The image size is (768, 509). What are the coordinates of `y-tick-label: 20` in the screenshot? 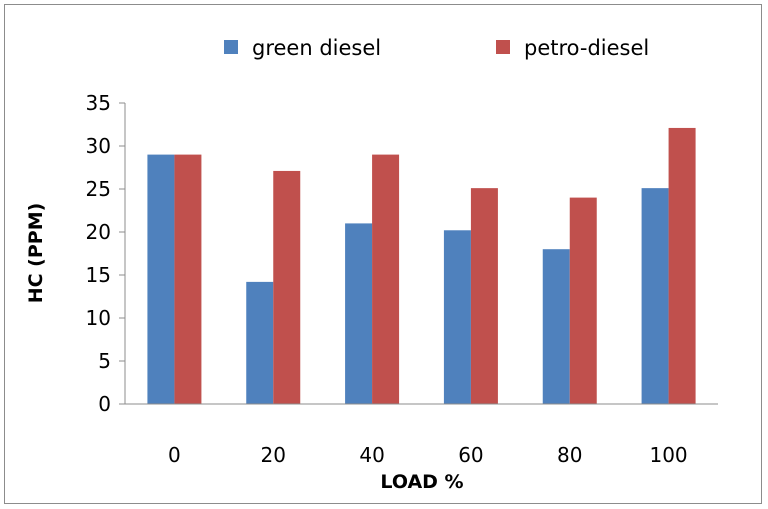 It's located at (98, 232).